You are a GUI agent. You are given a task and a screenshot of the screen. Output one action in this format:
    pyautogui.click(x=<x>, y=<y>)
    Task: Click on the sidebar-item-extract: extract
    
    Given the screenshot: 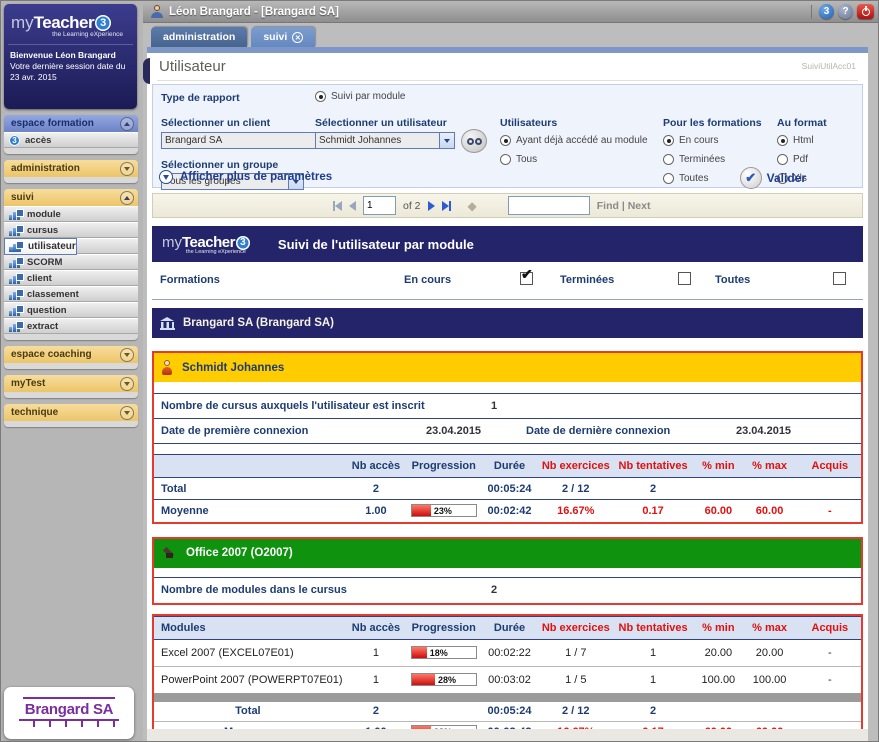 What is the action you would take?
    pyautogui.click(x=71, y=326)
    